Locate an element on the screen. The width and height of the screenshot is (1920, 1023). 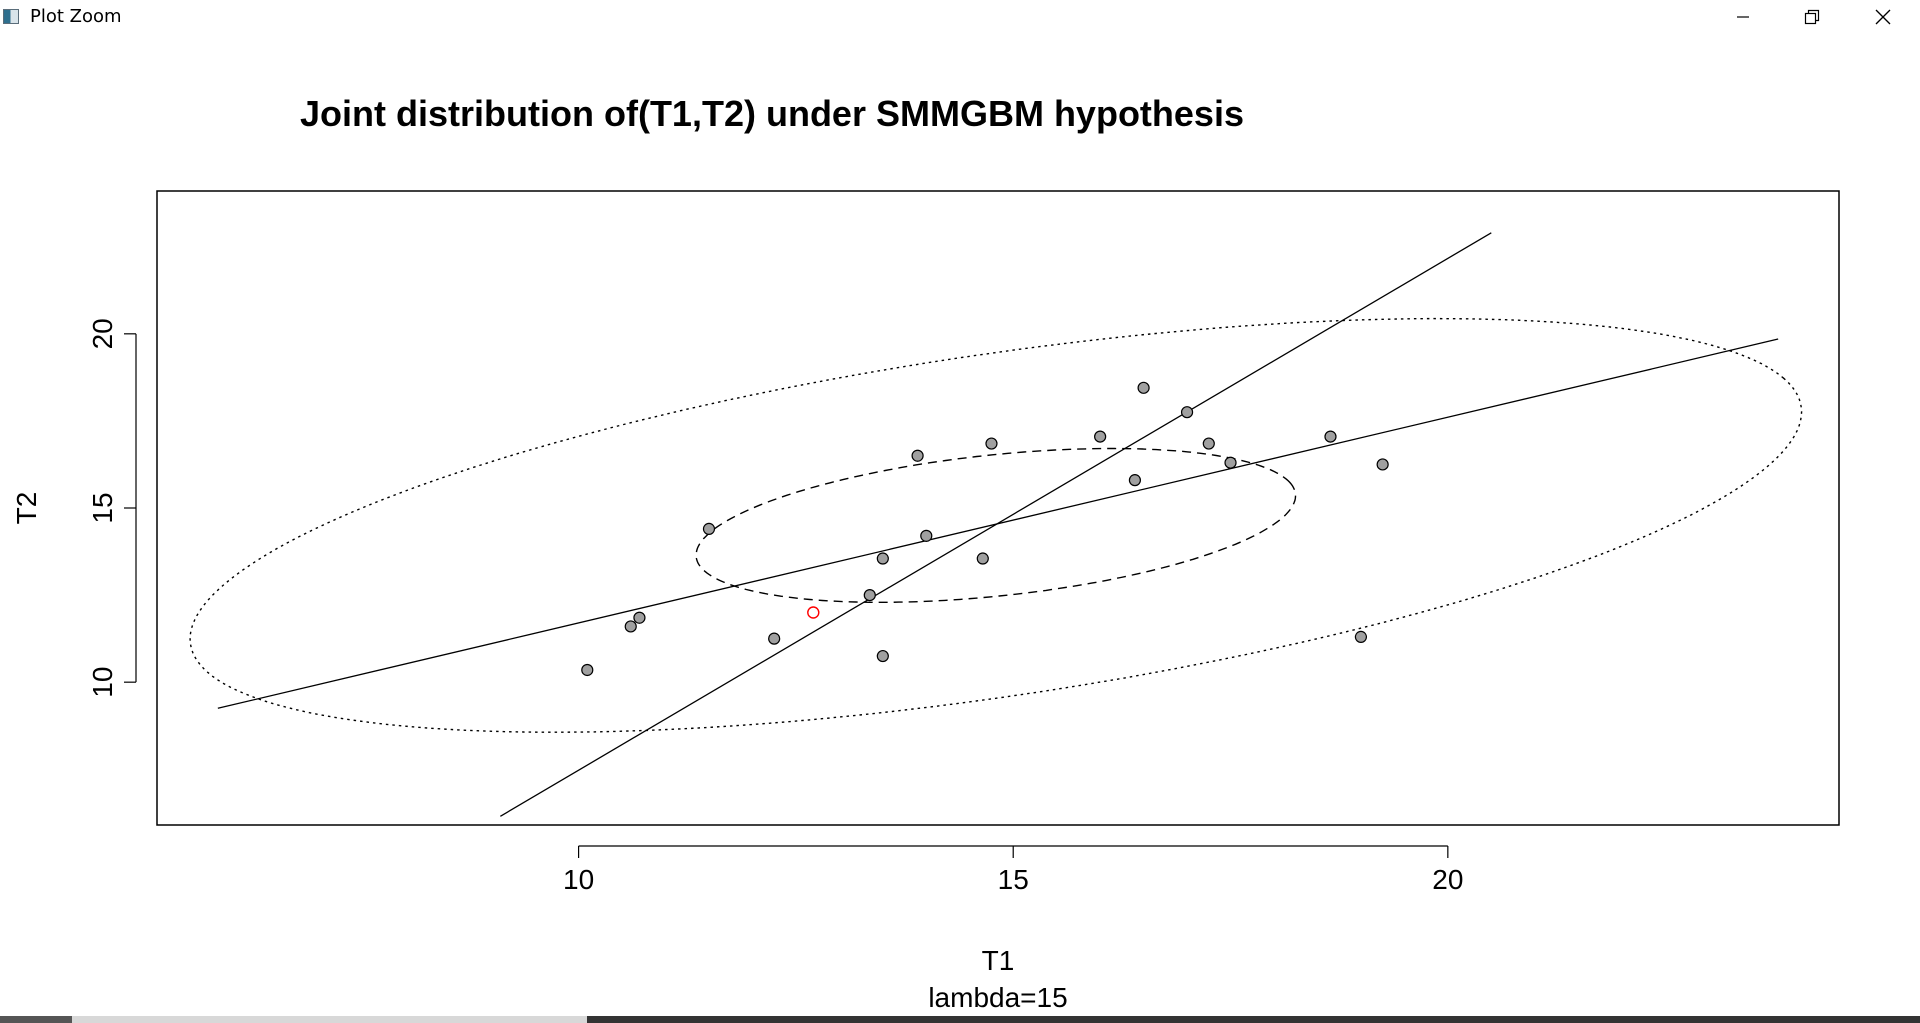
title-bar: Plot Zoom is located at coordinates (960, 18).